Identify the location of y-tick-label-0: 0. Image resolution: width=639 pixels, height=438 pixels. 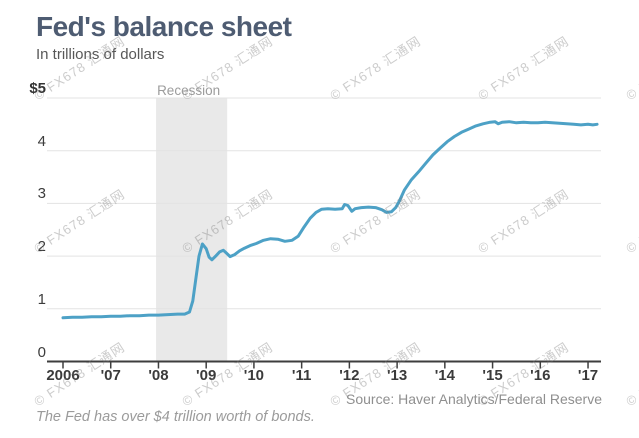
(41, 352).